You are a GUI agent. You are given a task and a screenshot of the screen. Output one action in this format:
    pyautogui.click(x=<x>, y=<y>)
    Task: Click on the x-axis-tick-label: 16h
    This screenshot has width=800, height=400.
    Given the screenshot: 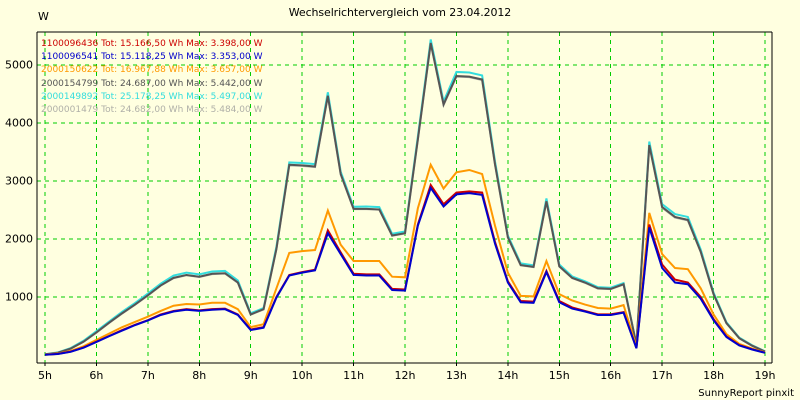 What is the action you would take?
    pyautogui.click(x=611, y=375)
    